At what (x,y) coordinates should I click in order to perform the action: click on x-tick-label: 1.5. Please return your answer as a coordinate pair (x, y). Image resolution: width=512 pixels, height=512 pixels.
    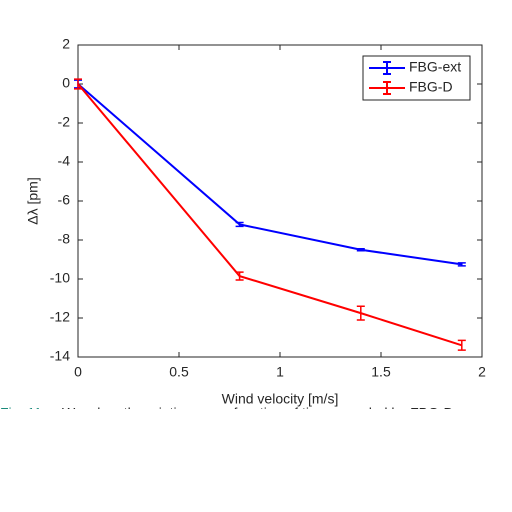
    Looking at the image, I should click on (381, 372).